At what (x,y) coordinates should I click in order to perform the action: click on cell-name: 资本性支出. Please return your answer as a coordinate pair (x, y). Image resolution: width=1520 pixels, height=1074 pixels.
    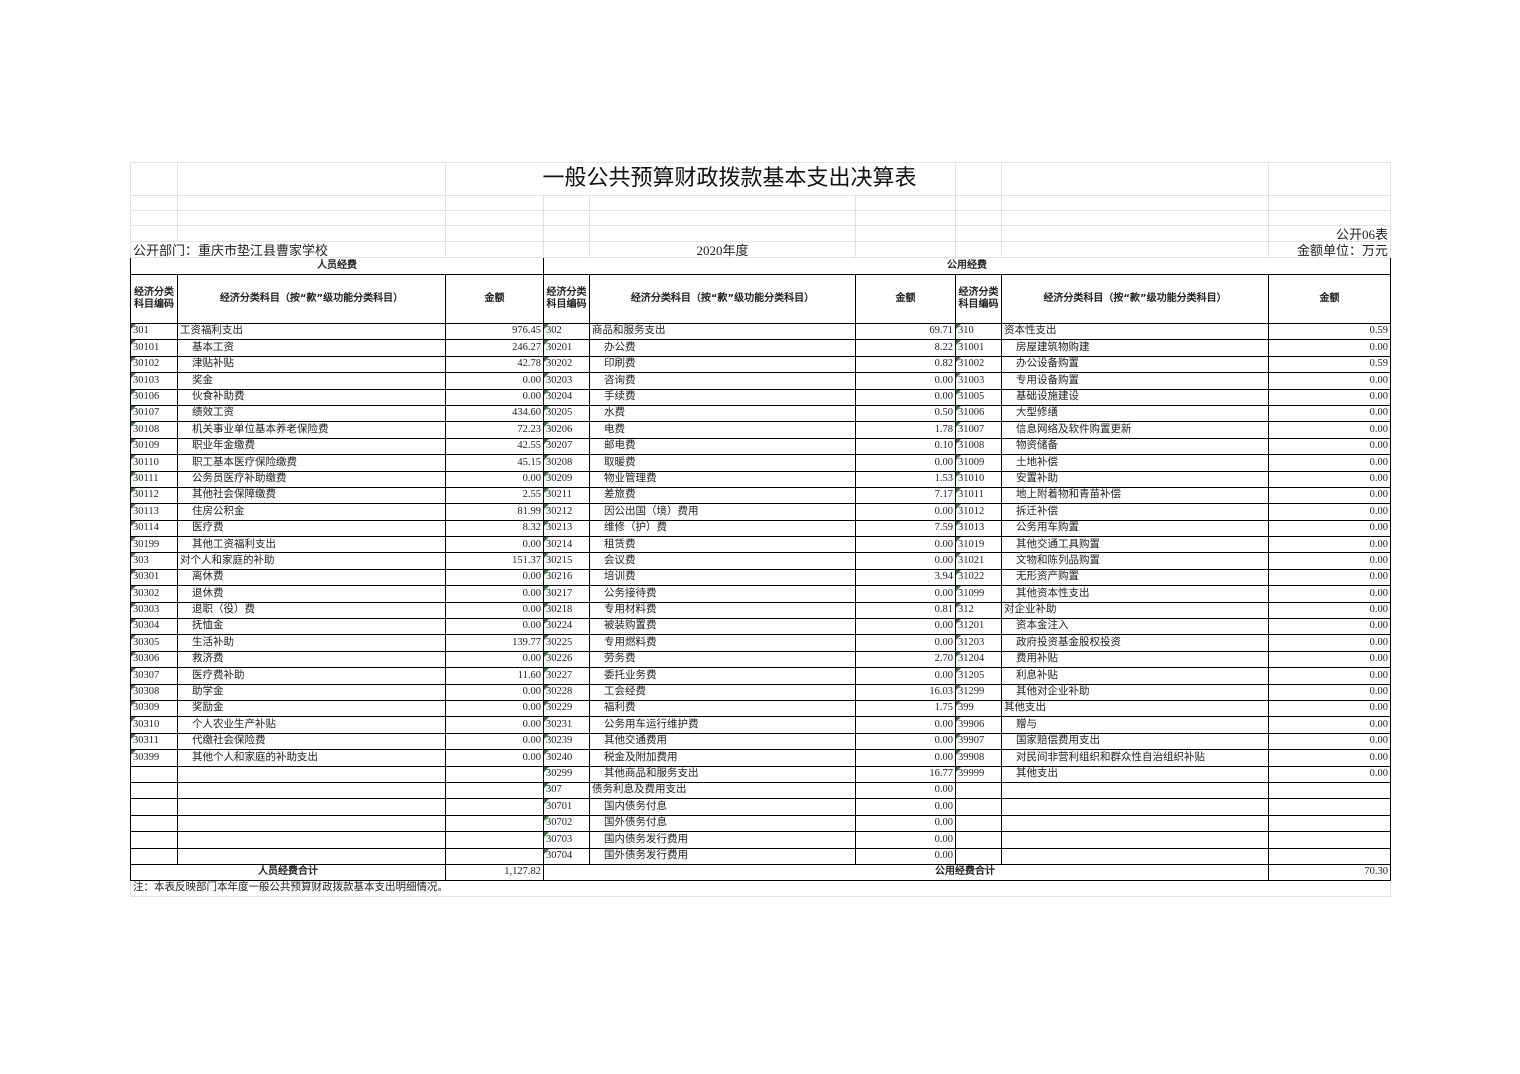
    Looking at the image, I should click on (1135, 331).